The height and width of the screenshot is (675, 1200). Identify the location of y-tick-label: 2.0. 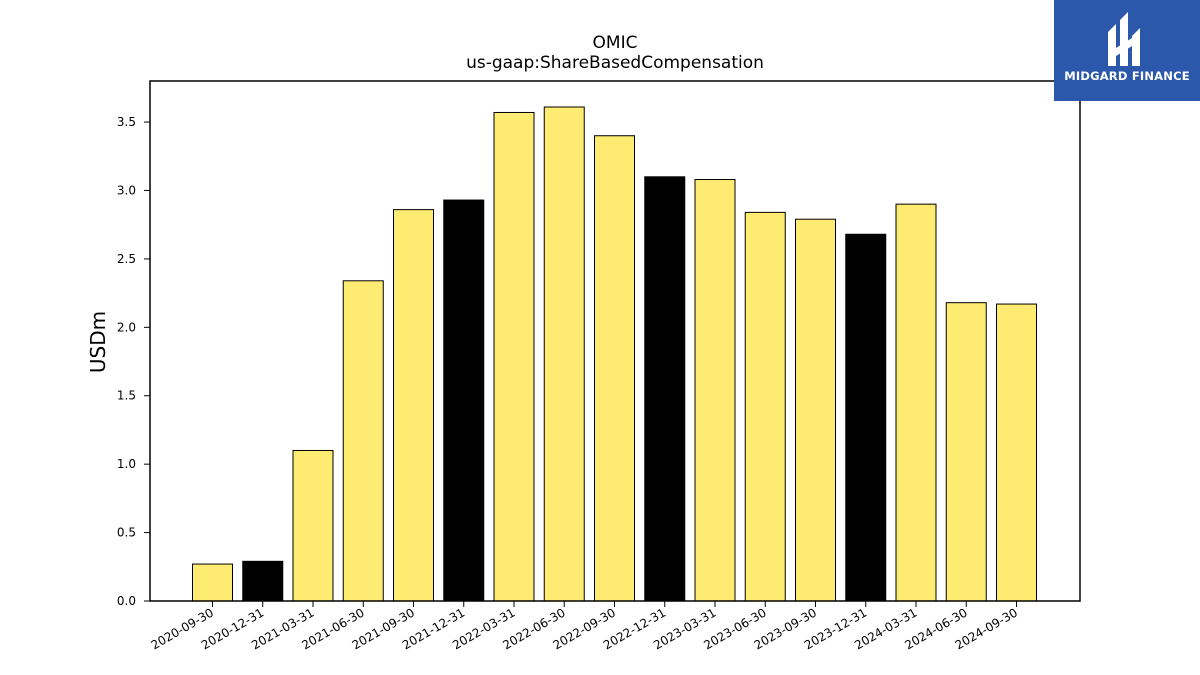
(126, 327).